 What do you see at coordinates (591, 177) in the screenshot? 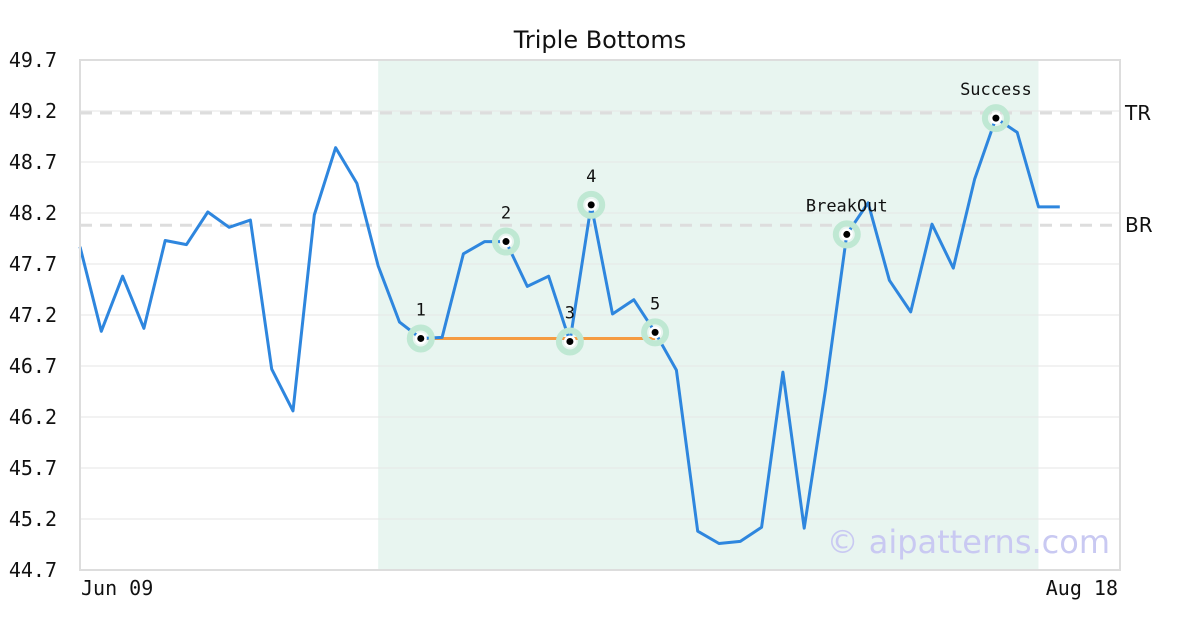
I see `point-label: 4` at bounding box center [591, 177].